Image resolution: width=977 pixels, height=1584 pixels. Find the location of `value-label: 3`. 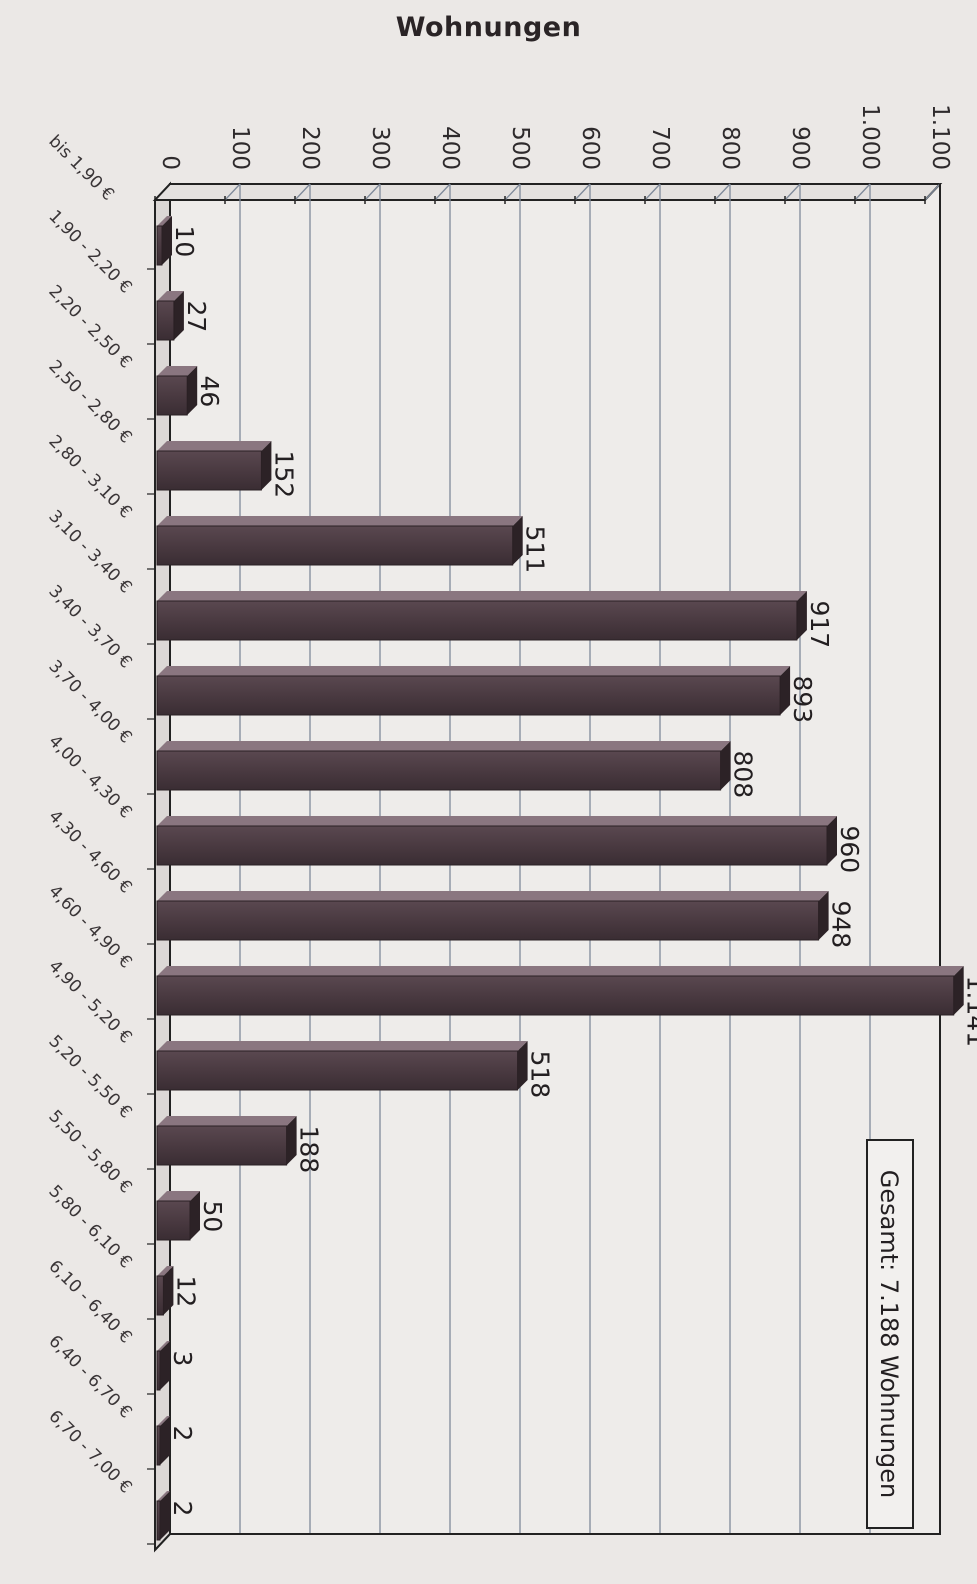

value-label: 3 is located at coordinates (182, 1359).